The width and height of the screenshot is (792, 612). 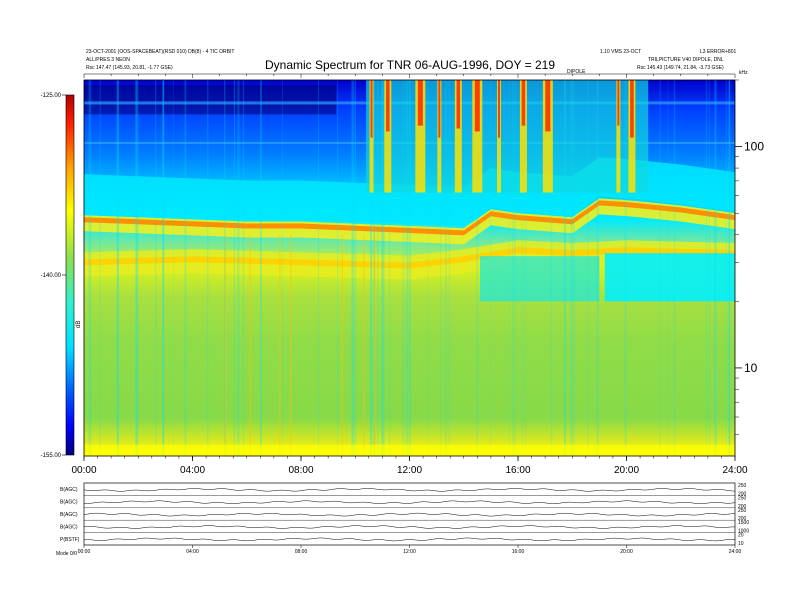 What do you see at coordinates (751, 368) in the screenshot?
I see `y-tick-label: 10` at bounding box center [751, 368].